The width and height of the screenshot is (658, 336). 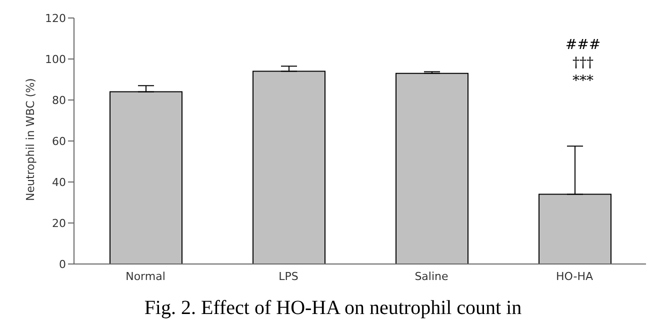 What do you see at coordinates (432, 168) in the screenshot?
I see `bar` at bounding box center [432, 168].